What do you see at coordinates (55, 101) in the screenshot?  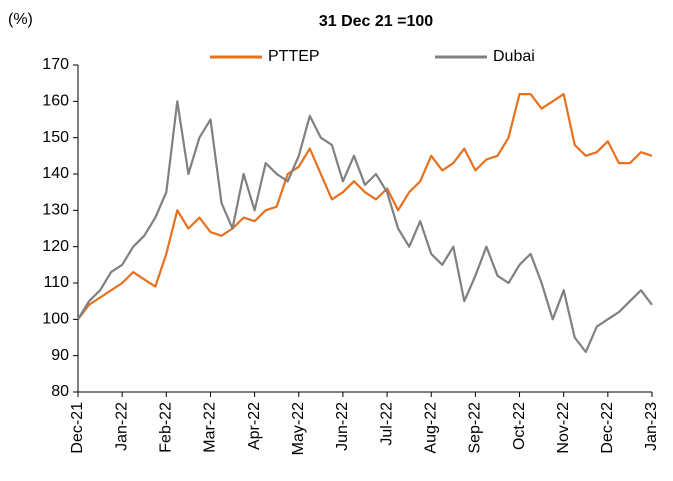 I see `y-tick-label: 160` at bounding box center [55, 101].